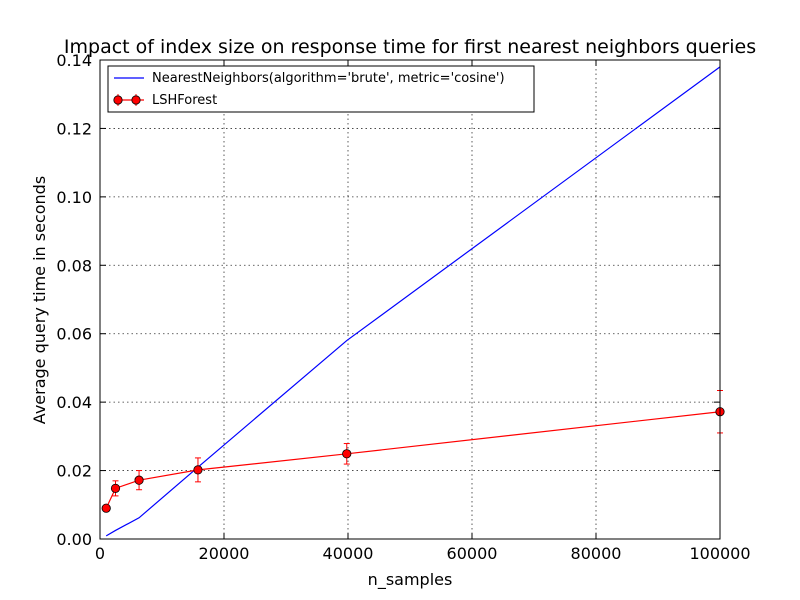 The height and width of the screenshot is (600, 800). Describe the element at coordinates (74, 128) in the screenshot. I see `y-tick-label: 0.12` at that location.